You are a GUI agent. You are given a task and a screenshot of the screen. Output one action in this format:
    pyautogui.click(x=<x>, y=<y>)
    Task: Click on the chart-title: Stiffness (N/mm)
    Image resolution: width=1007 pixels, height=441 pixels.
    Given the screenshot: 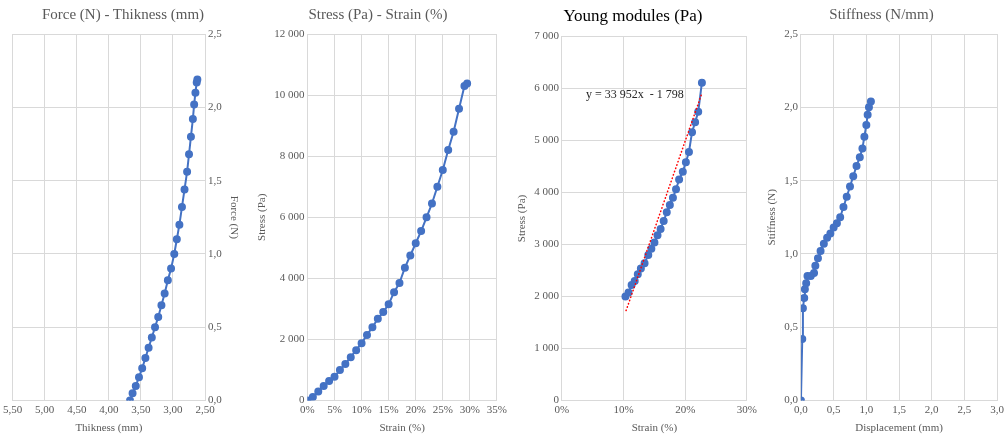 What is the action you would take?
    pyautogui.click(x=881, y=14)
    